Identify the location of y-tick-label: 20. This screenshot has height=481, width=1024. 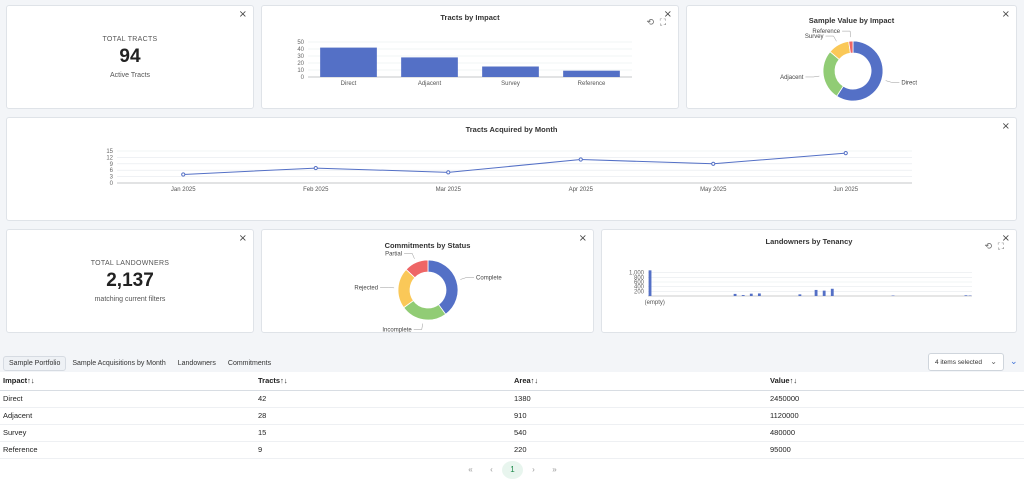
(300, 64).